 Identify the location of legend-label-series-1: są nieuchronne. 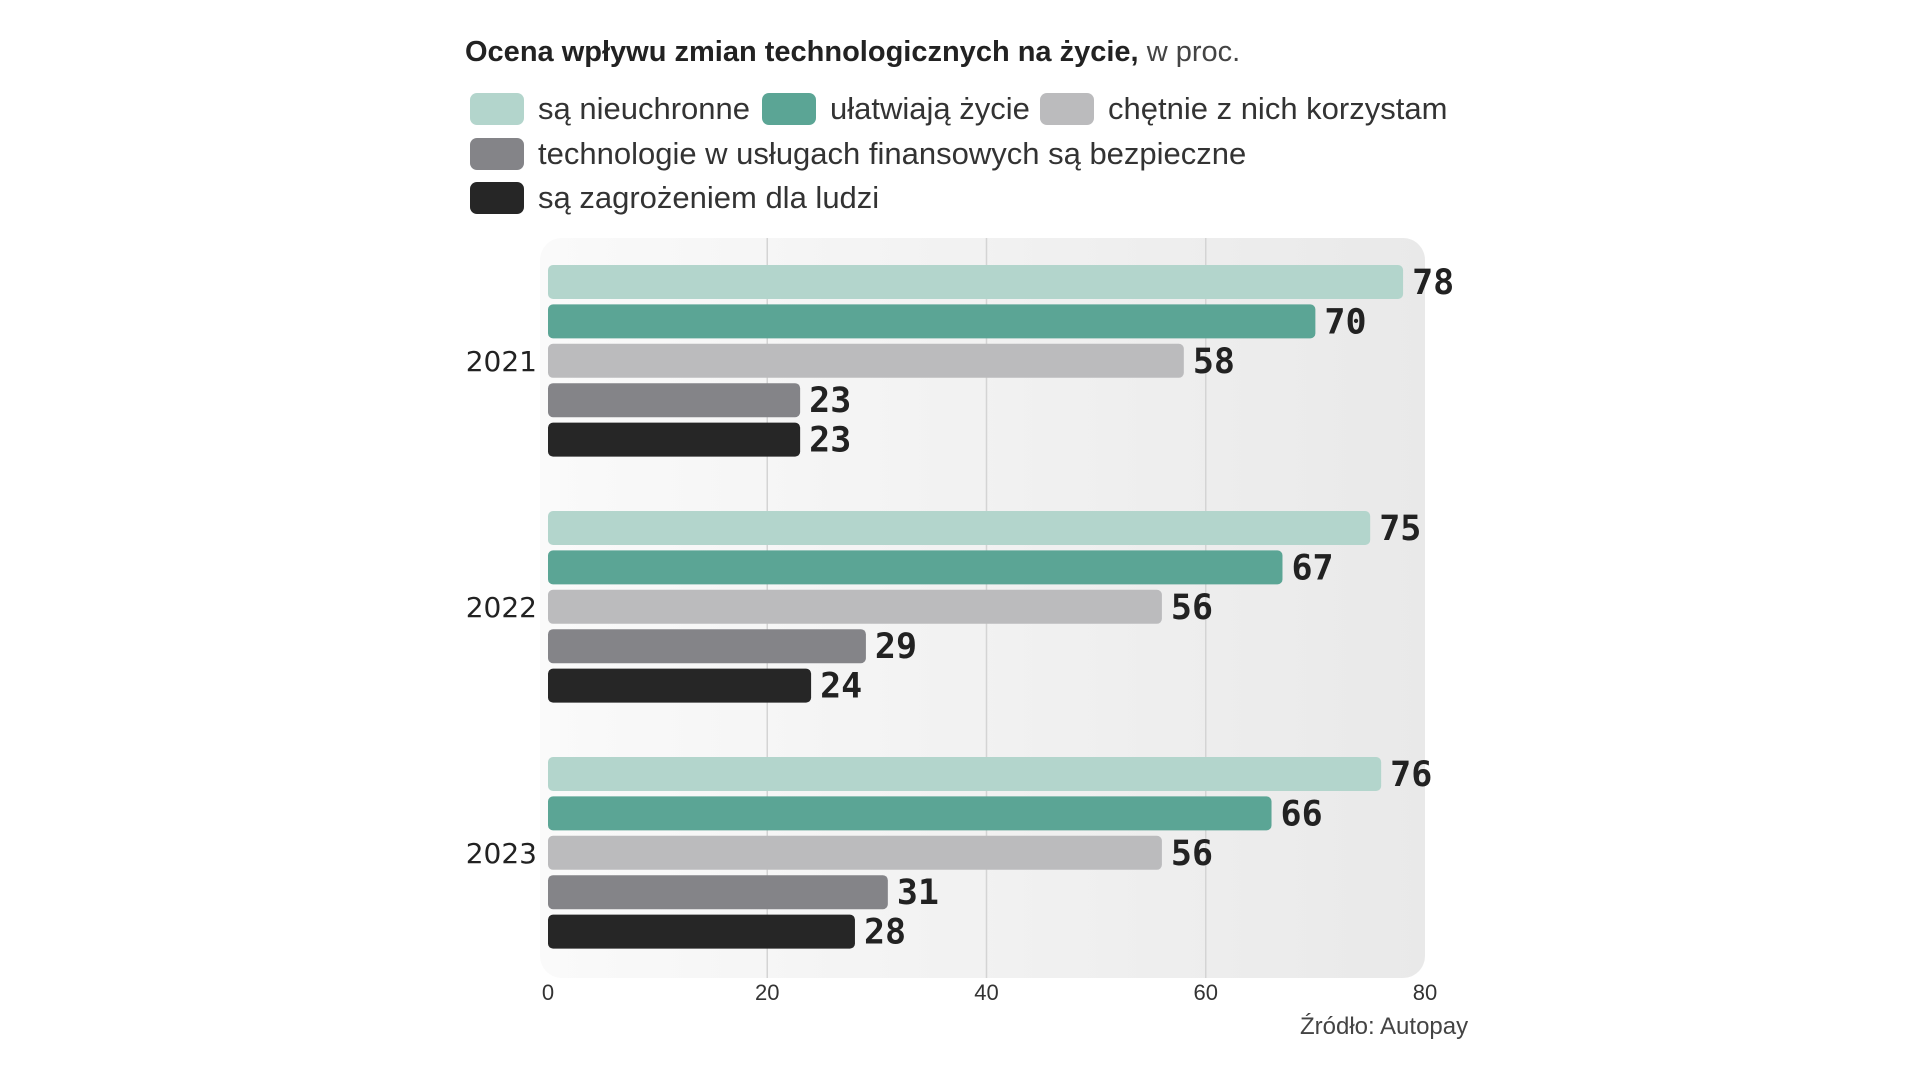
(644, 108).